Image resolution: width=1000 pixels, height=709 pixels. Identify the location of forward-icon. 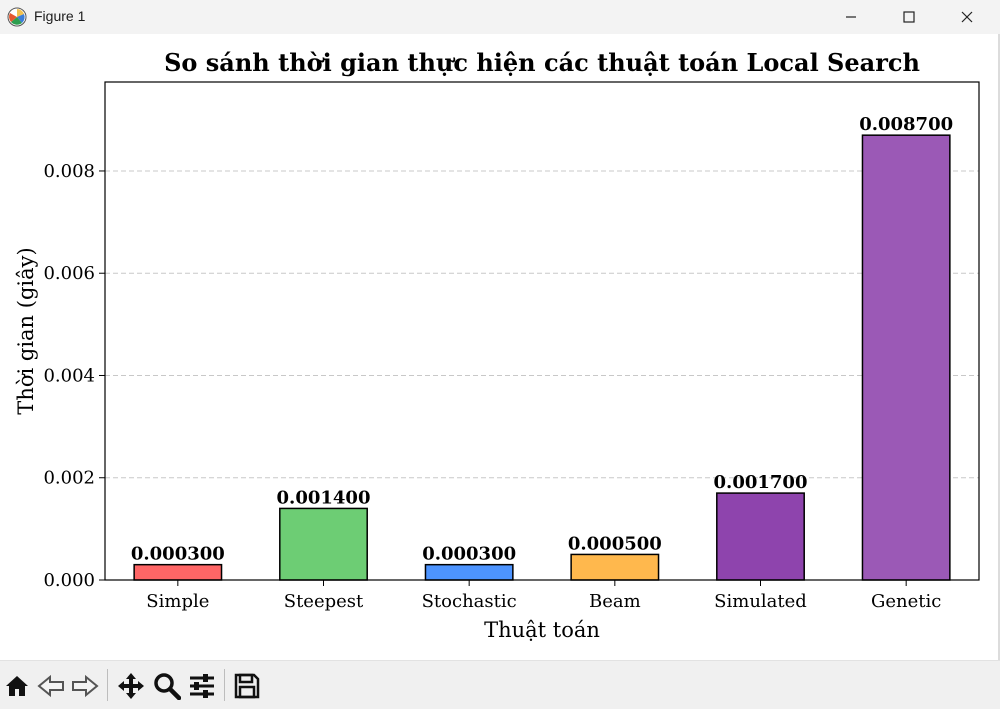
(85, 686).